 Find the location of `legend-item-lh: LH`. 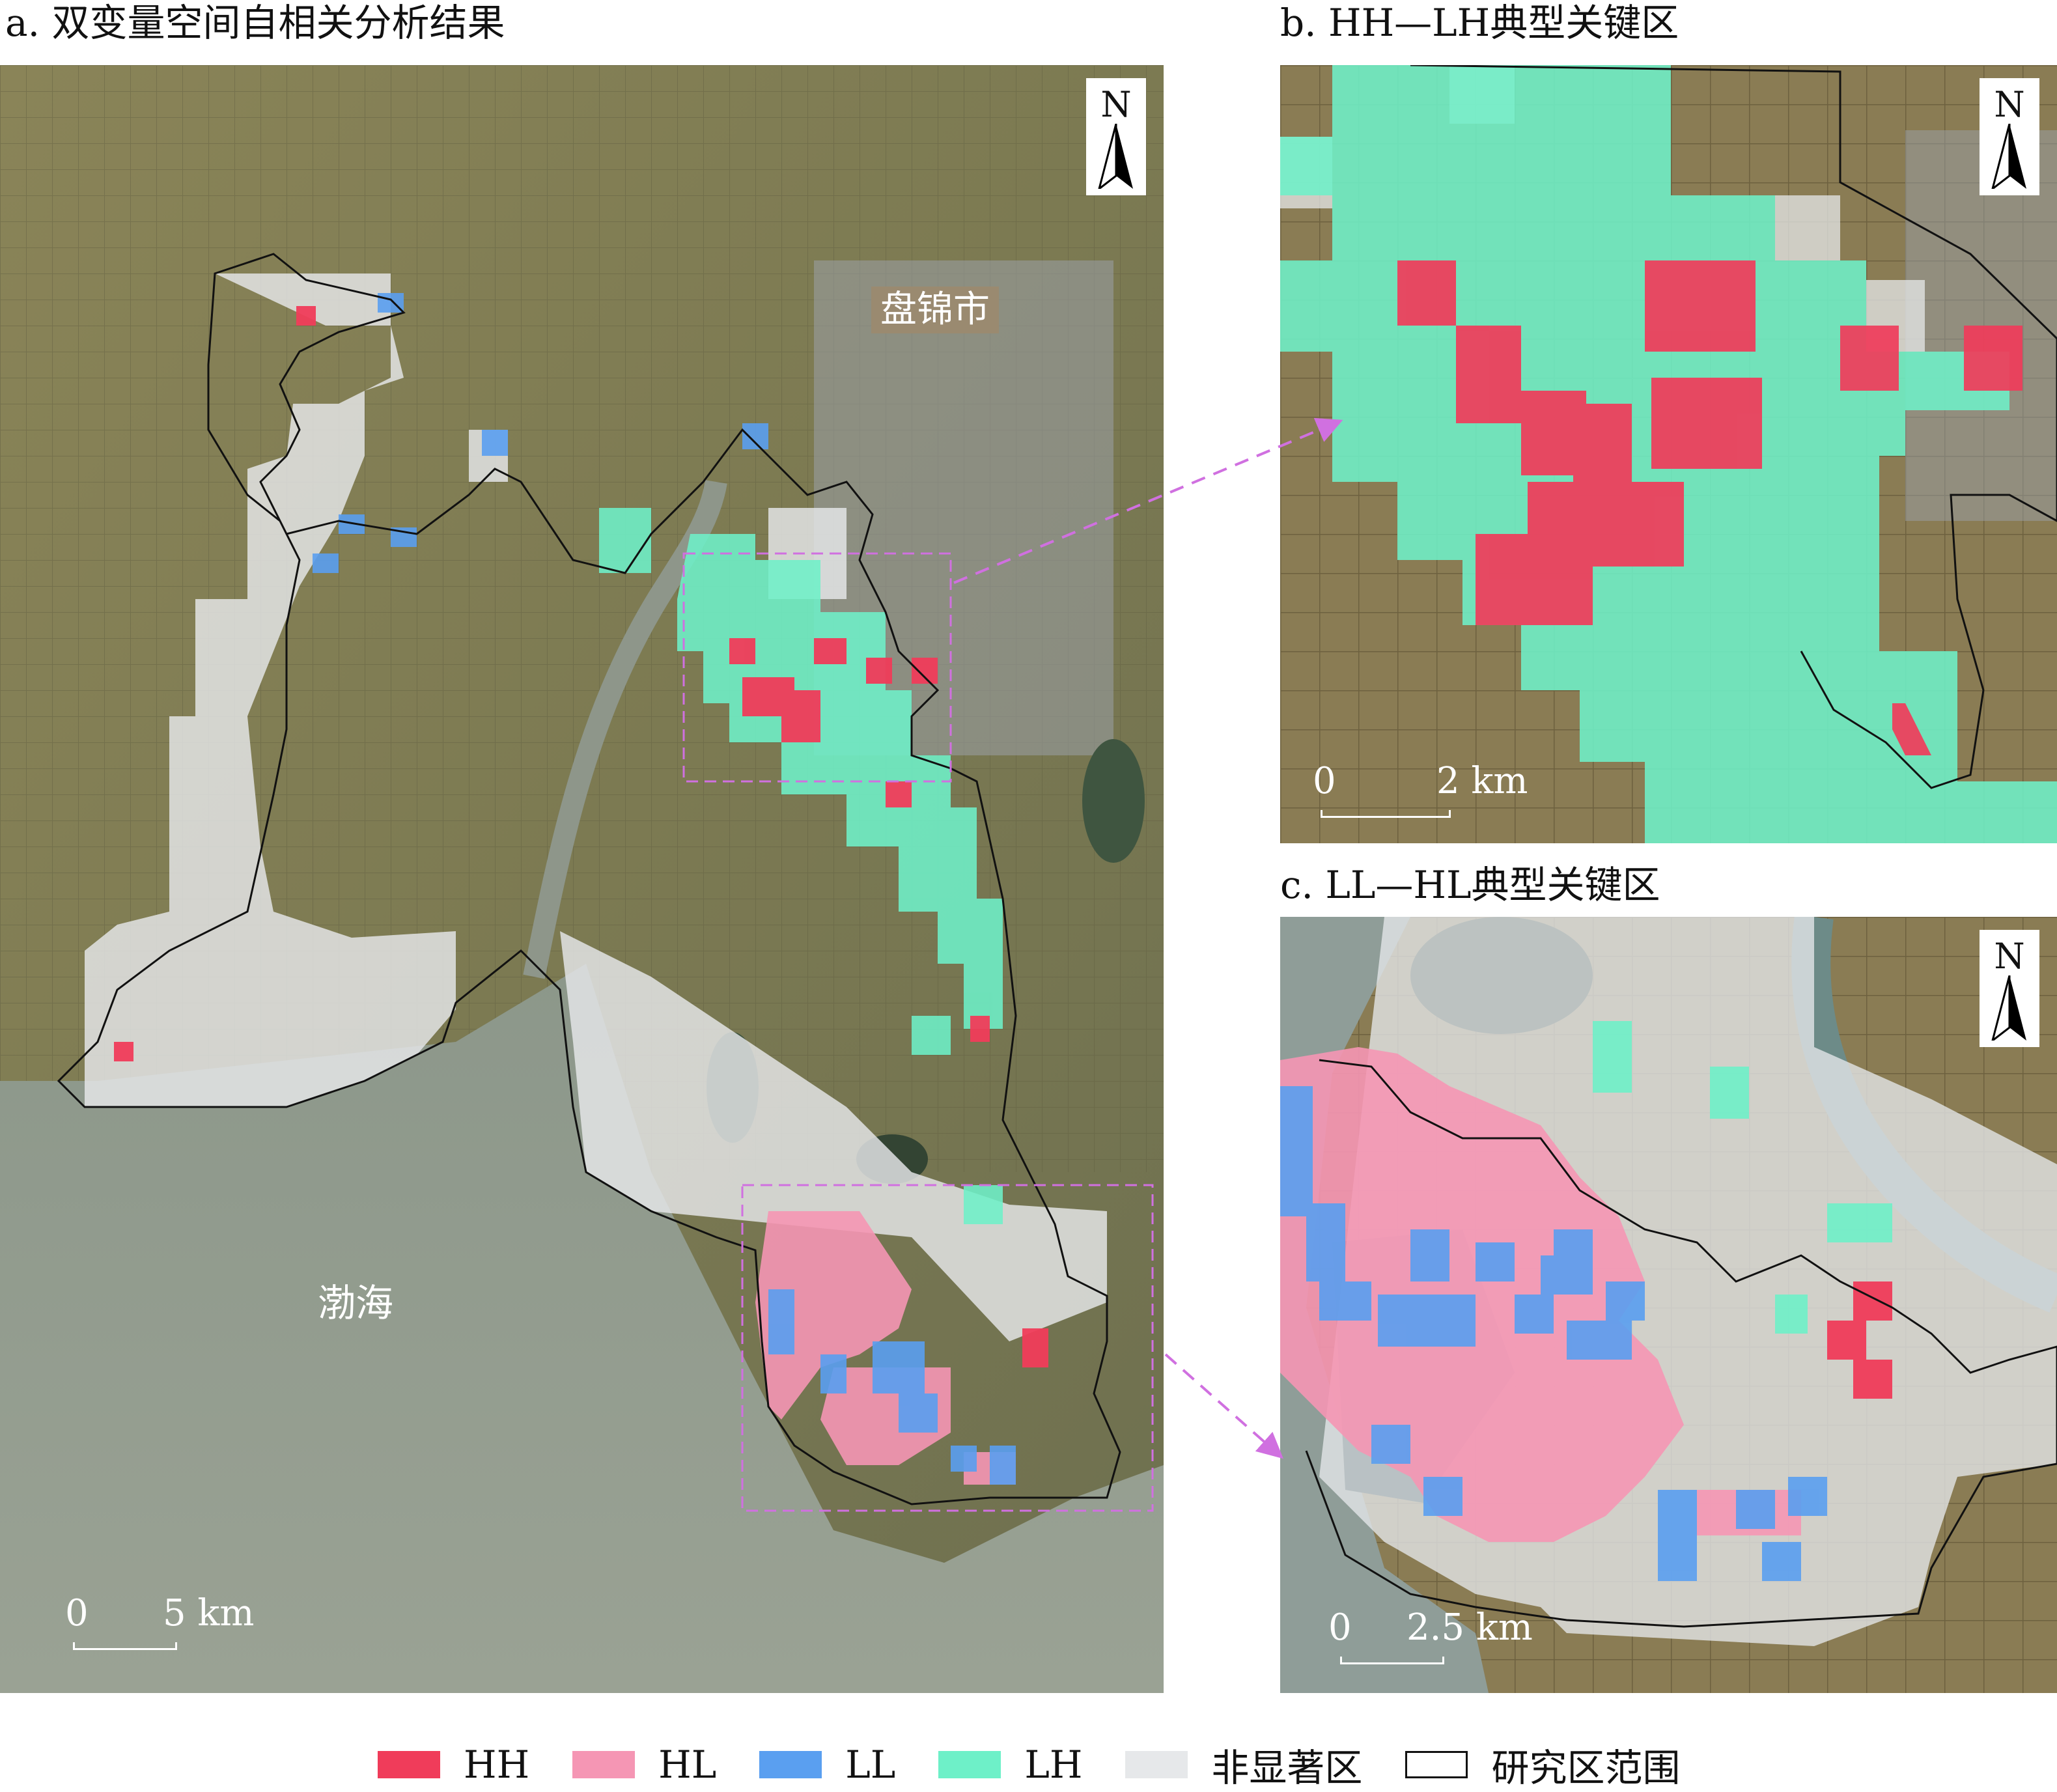

legend-item-lh: LH is located at coordinates (1010, 1765).